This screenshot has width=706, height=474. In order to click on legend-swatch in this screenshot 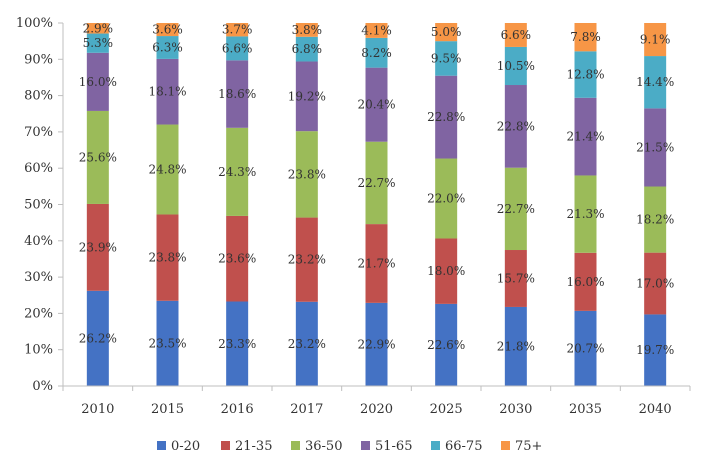, I will do `click(435, 445)`.